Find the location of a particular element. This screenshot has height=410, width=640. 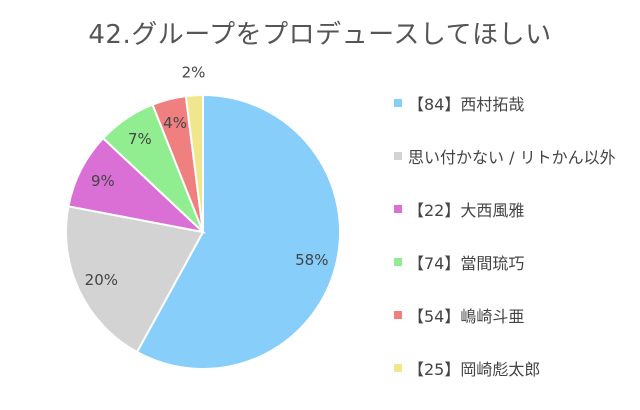

legend-label: 【84】西村拓哉 is located at coordinates (466, 104).